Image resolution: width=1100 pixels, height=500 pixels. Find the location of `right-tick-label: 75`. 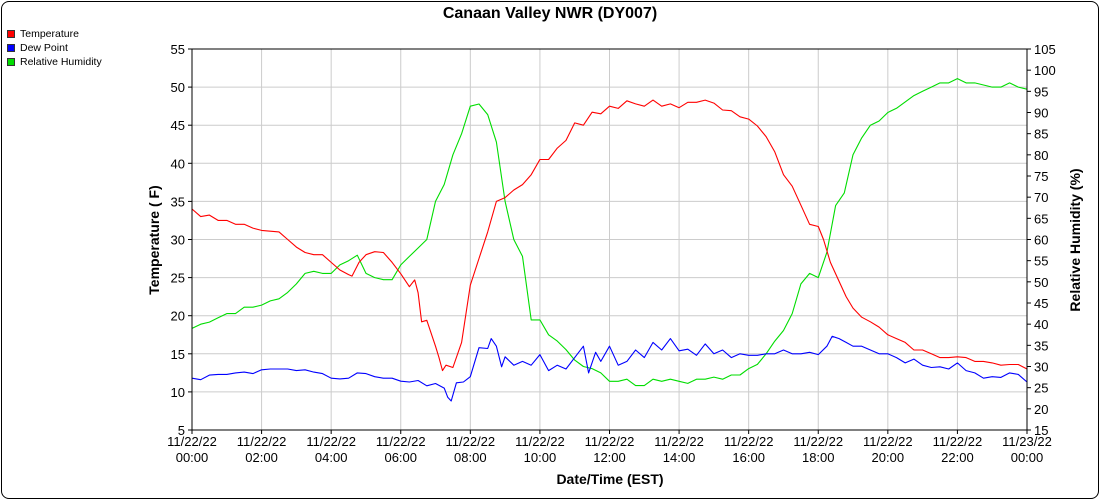

right-tick-label: 75 is located at coordinates (1041, 176).